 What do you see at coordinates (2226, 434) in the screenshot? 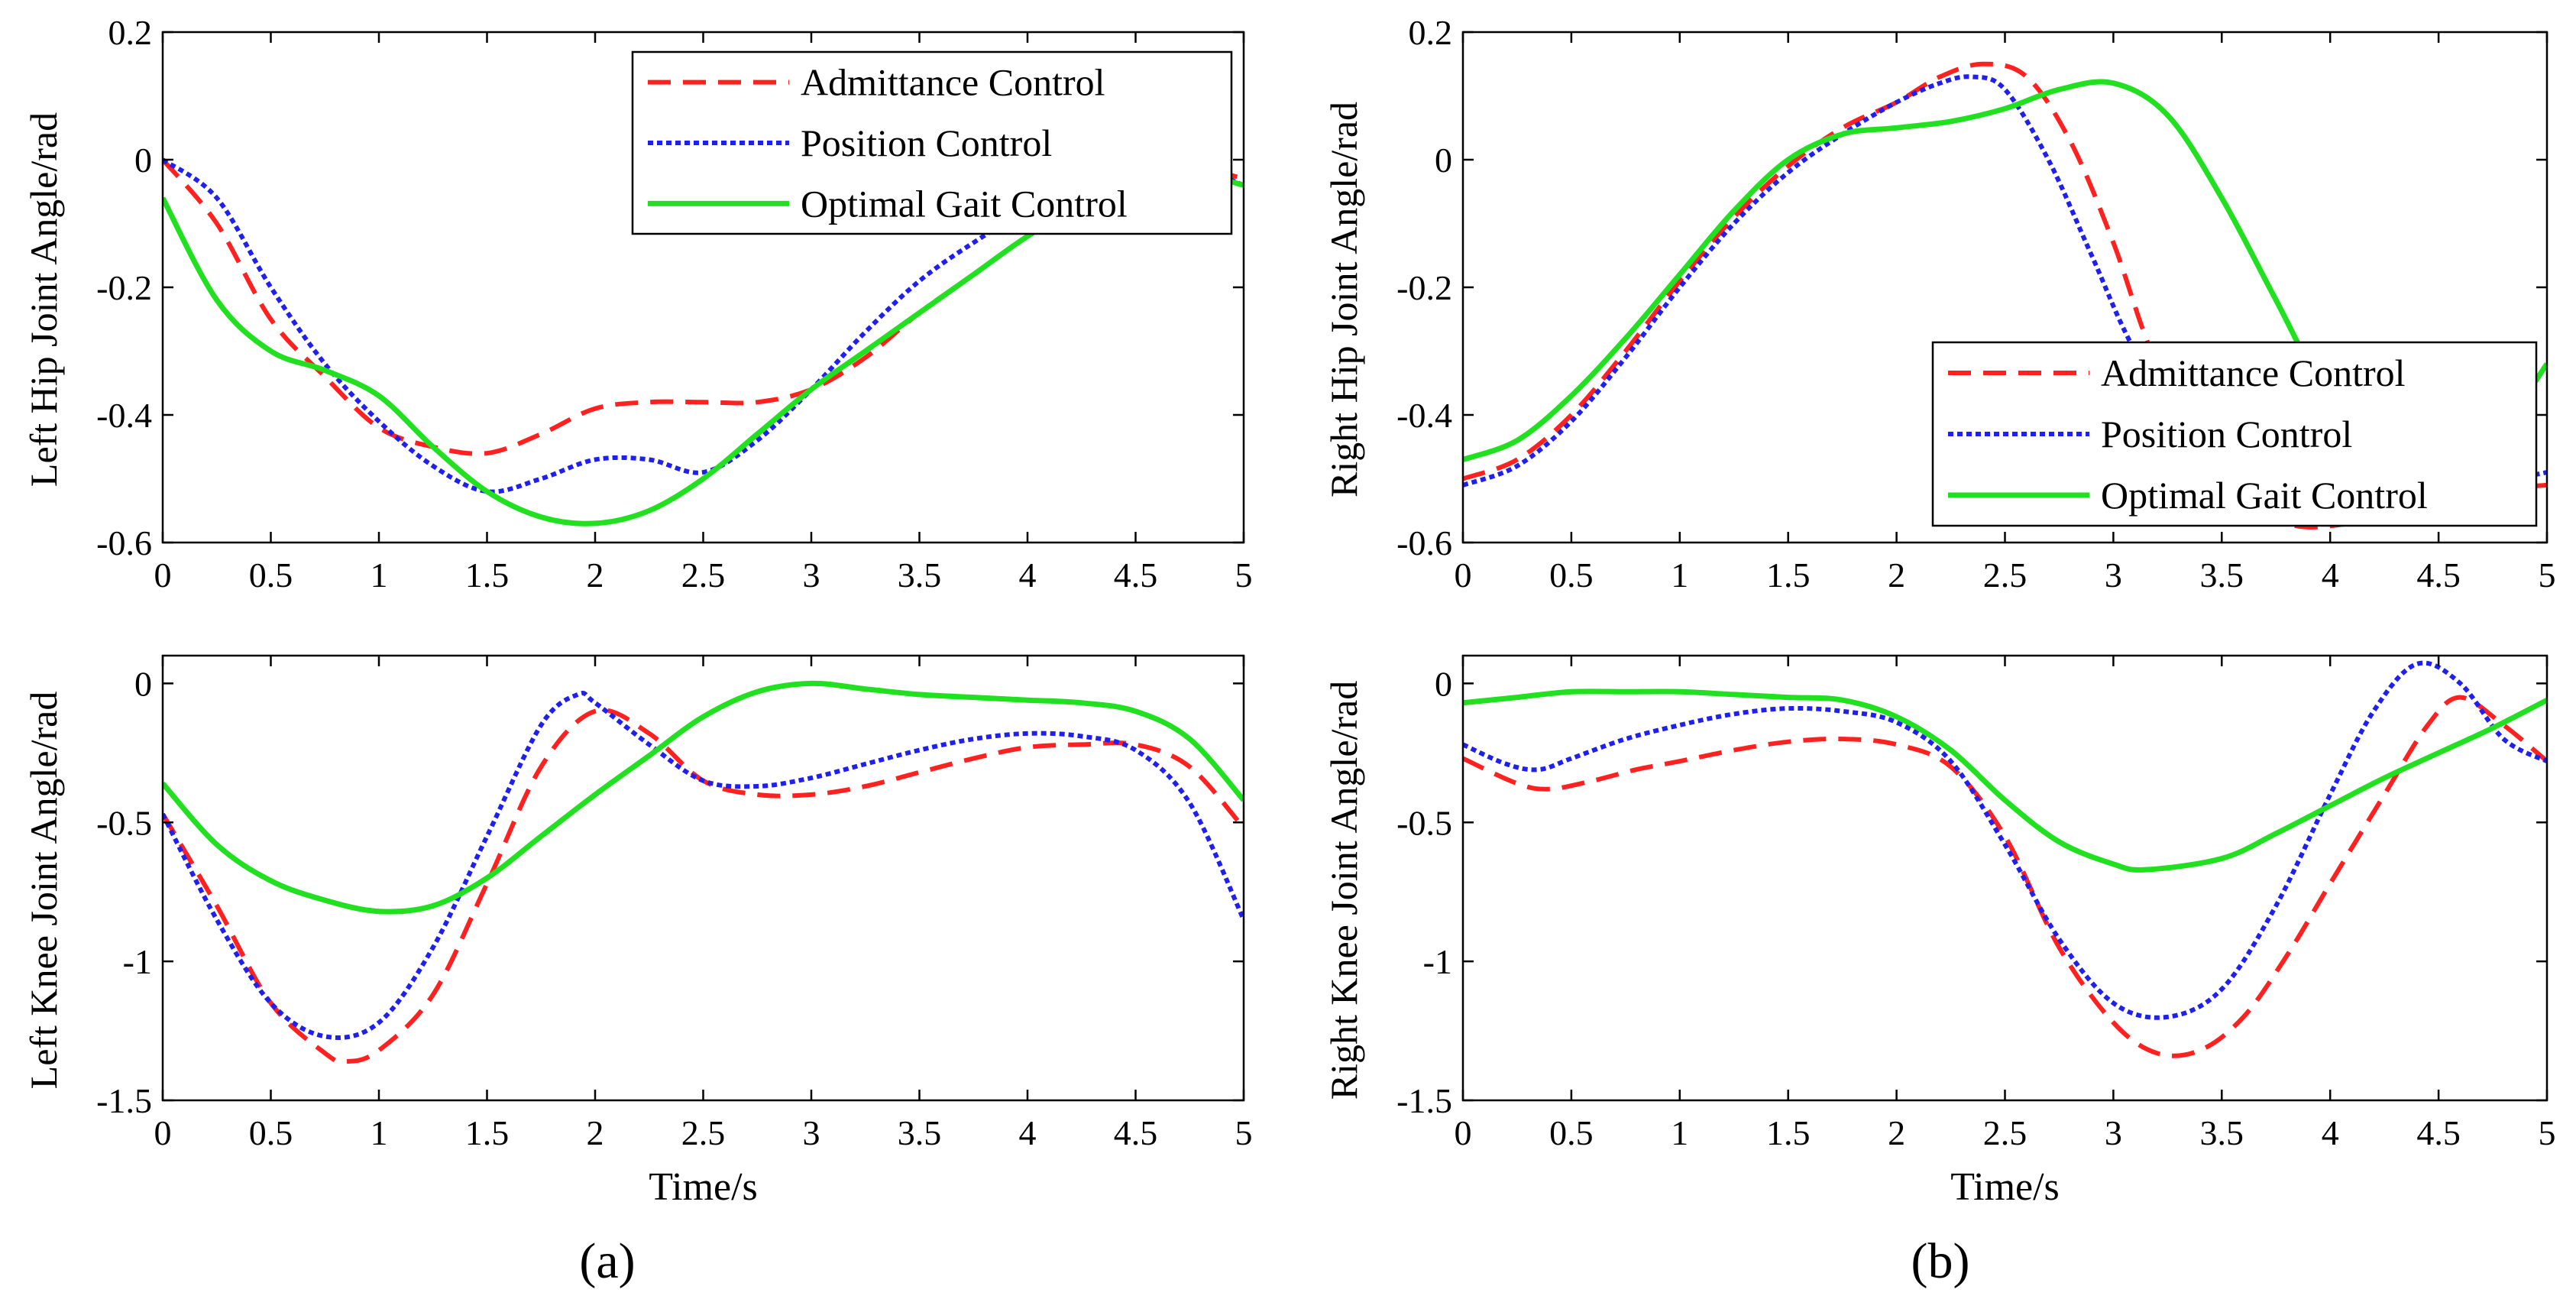
I see `right-hip-legend-label-1: Position Control` at bounding box center [2226, 434].